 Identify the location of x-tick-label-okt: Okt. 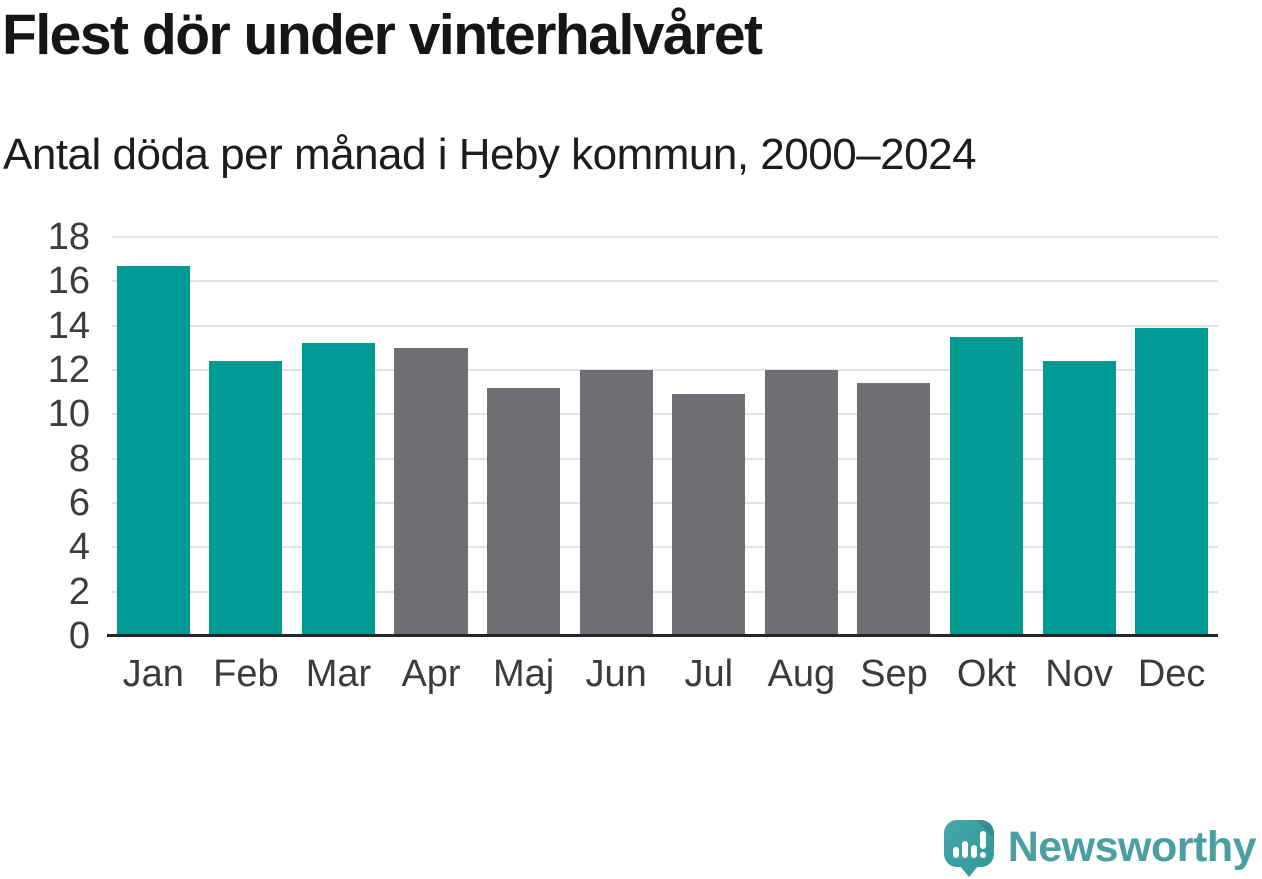
(986, 674).